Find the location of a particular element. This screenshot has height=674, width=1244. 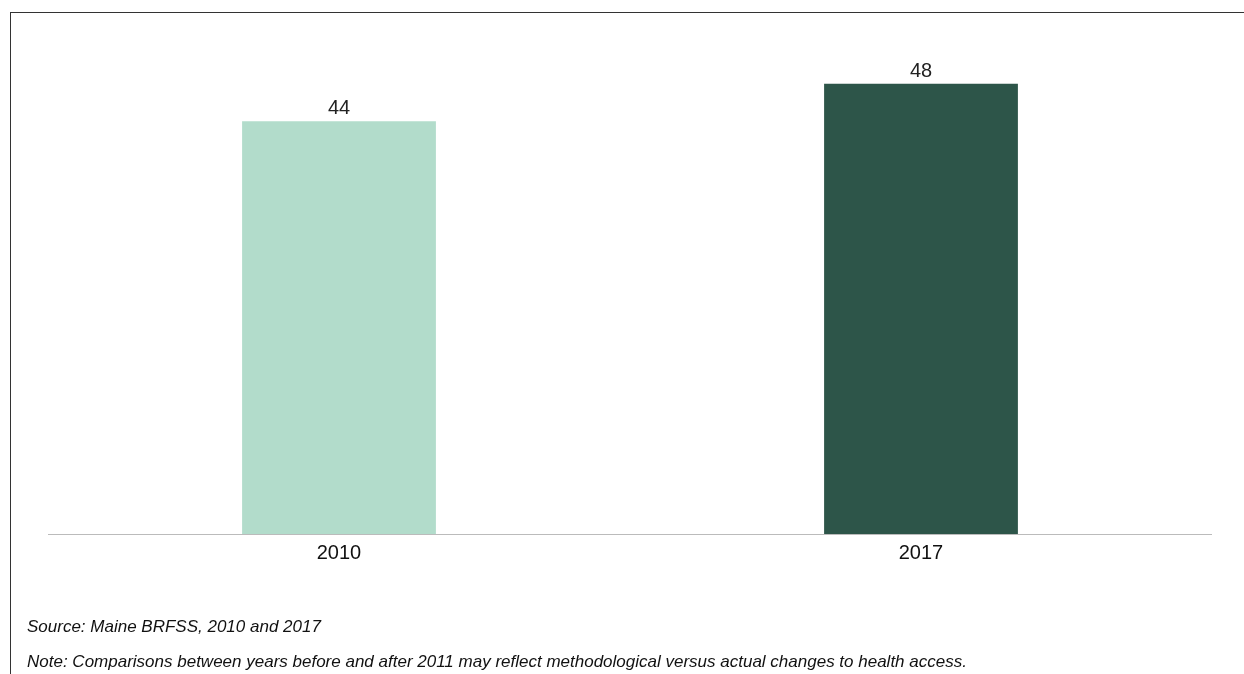

data-label: 44 is located at coordinates (339, 107).